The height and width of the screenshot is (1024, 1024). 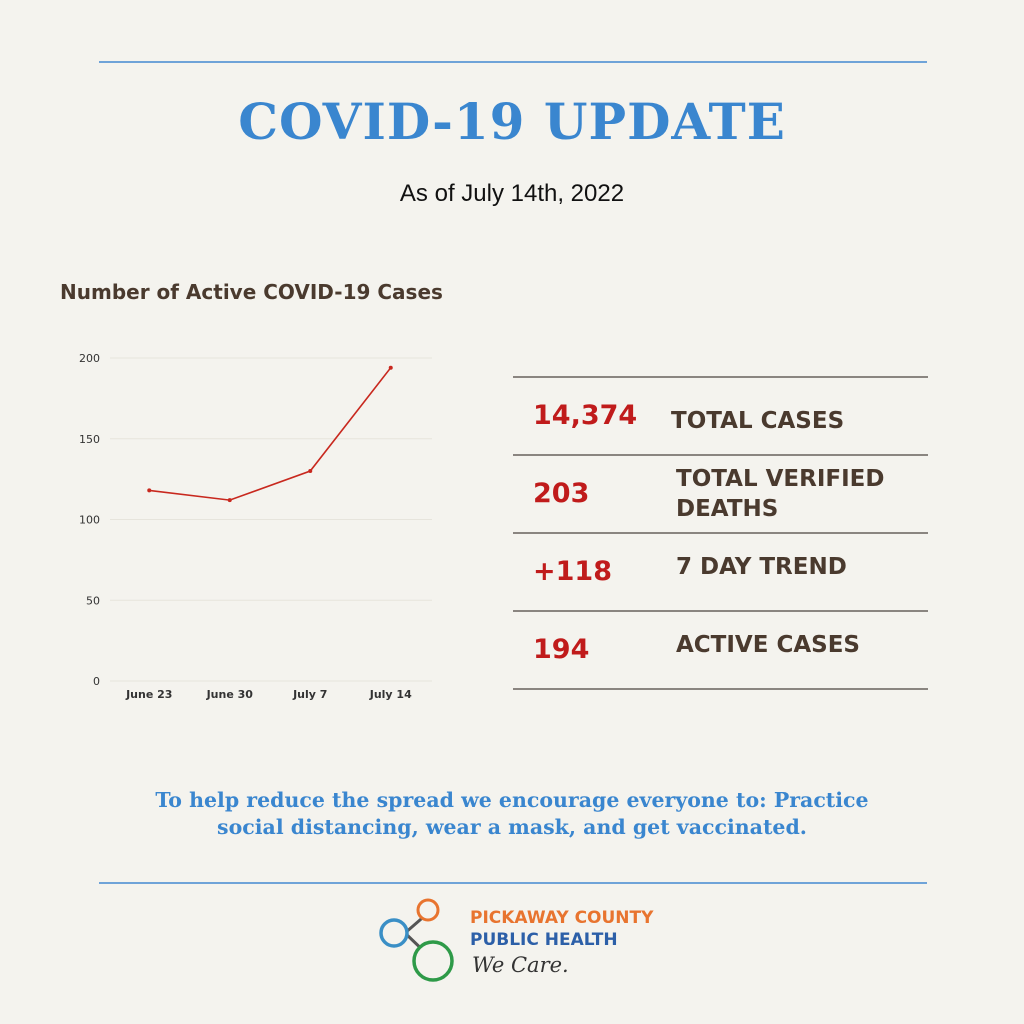 What do you see at coordinates (255, 526) in the screenshot?
I see `active-cases-chart: 0 50 100 150 200 June 23 June 30 July 7 July 14` at bounding box center [255, 526].